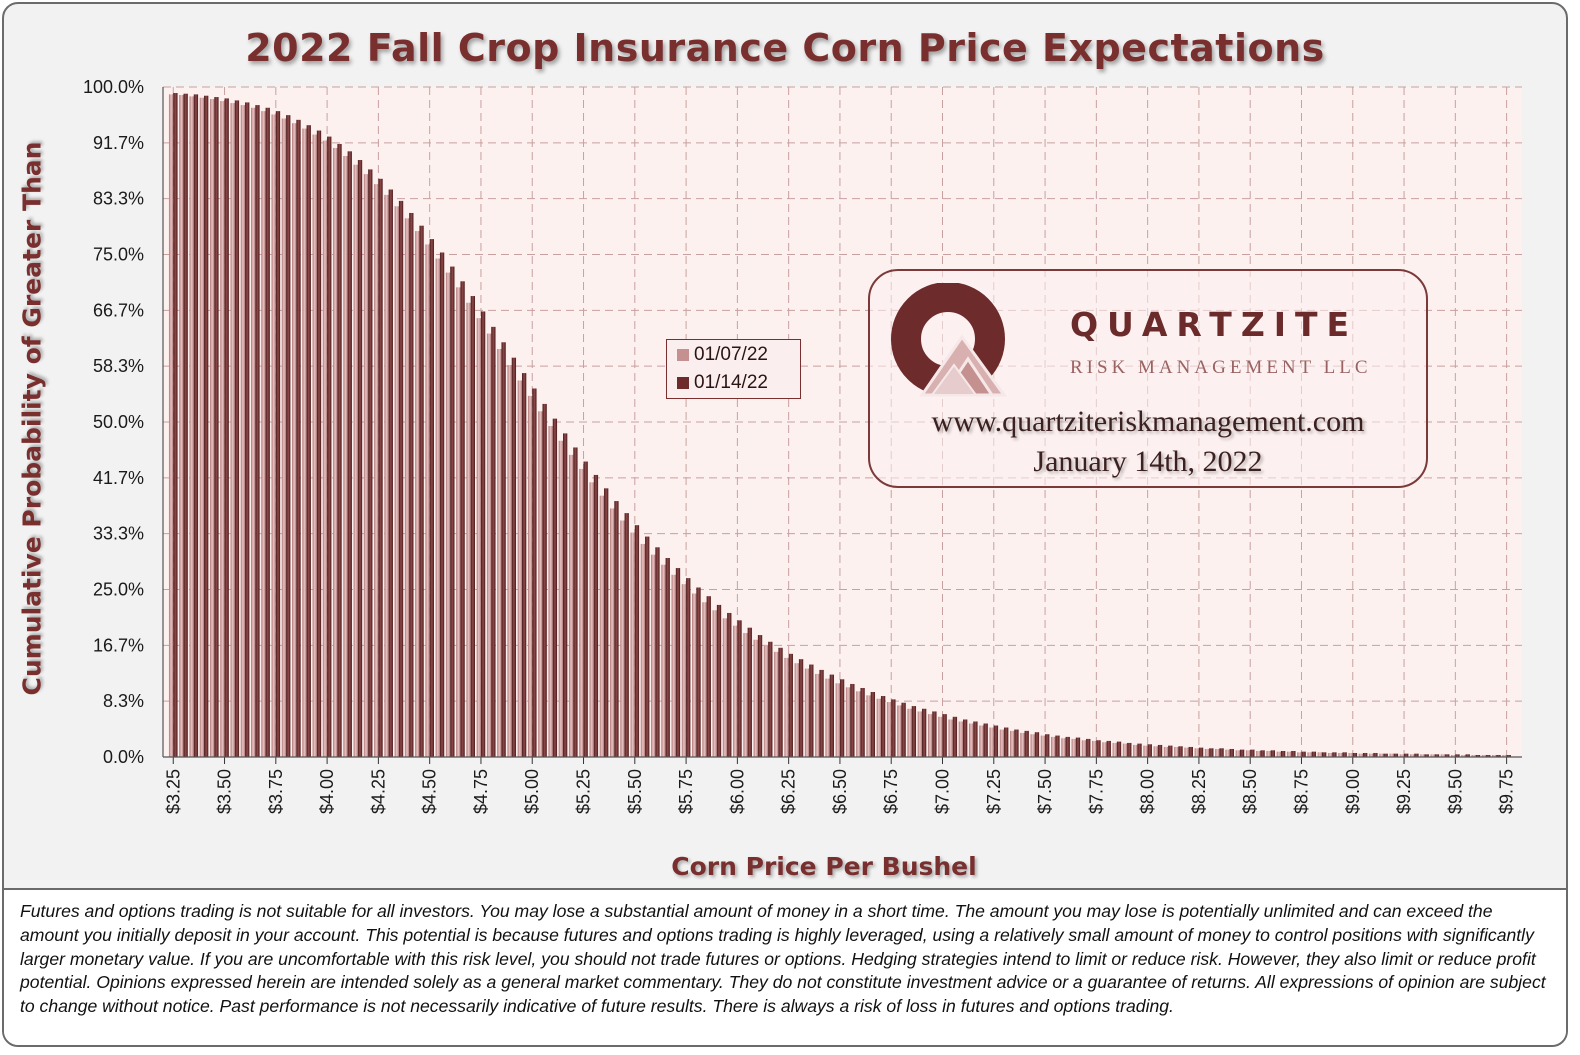  Describe the element at coordinates (891, 791) in the screenshot. I see `x-tick-label: $6.75` at that location.